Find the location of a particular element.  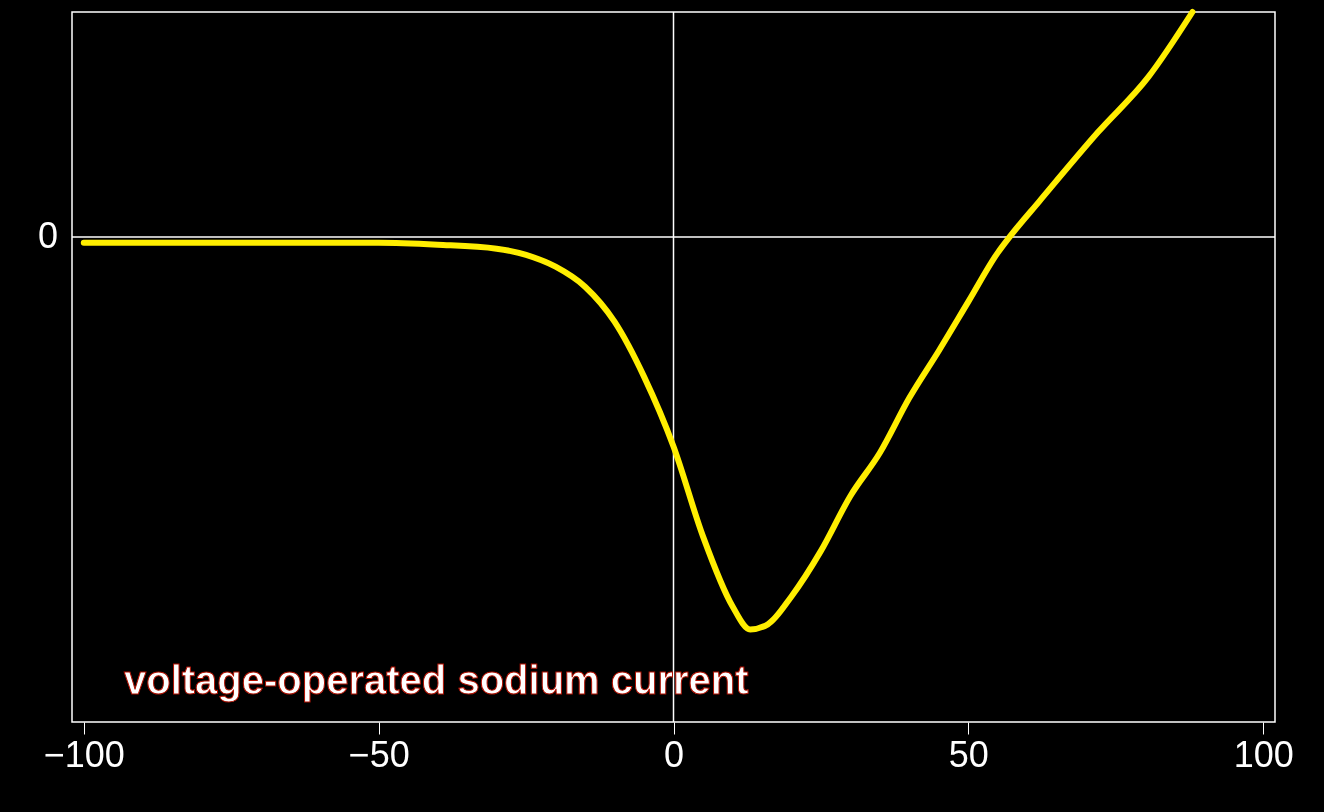

x-tick-label: 0 is located at coordinates (674, 754).